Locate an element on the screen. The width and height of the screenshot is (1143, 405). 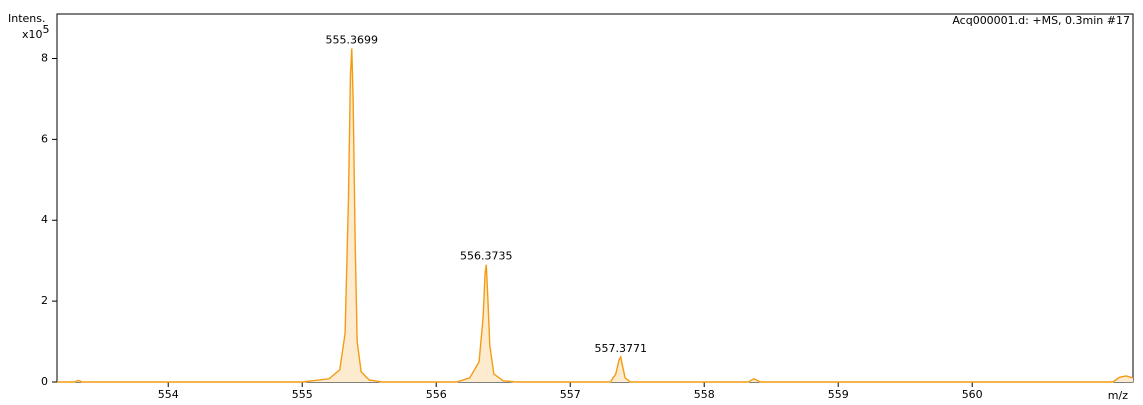
peak-label: 556.3735 is located at coordinates (486, 256).